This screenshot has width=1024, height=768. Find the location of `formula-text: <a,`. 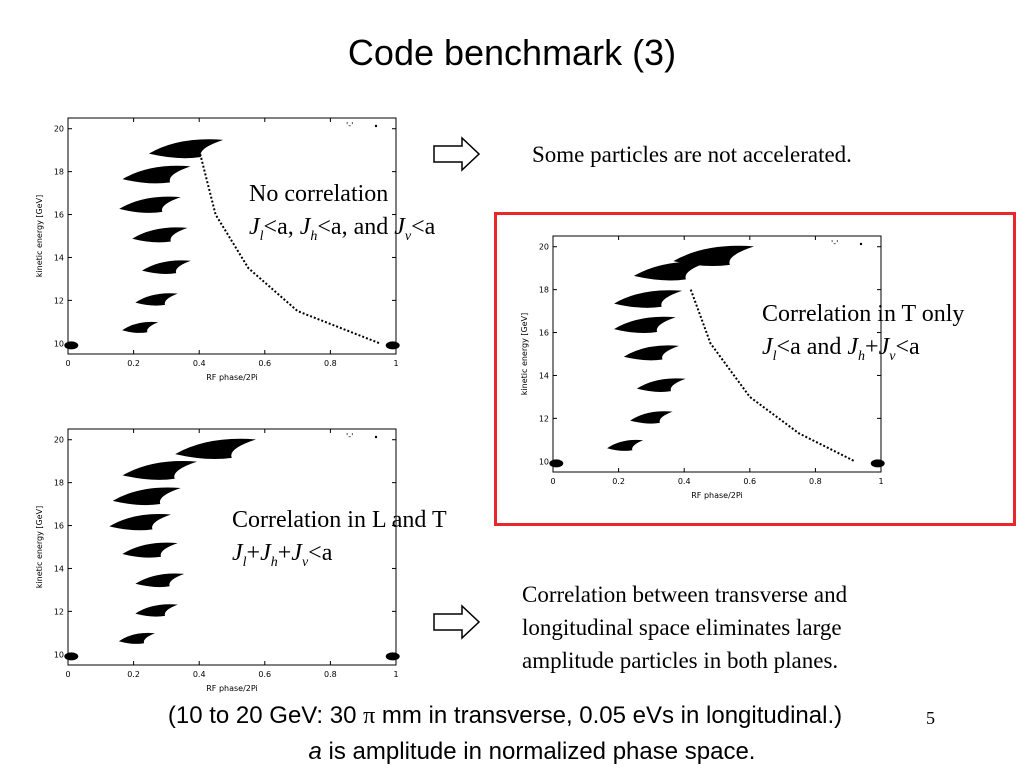

formula-text: <a, is located at coordinates (281, 227).